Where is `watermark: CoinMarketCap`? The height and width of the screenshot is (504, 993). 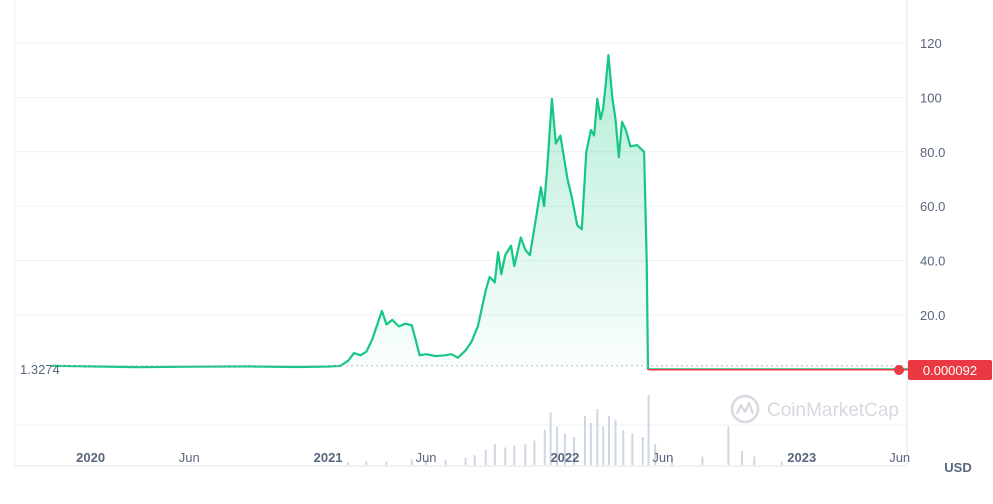 watermark: CoinMarketCap is located at coordinates (814, 409).